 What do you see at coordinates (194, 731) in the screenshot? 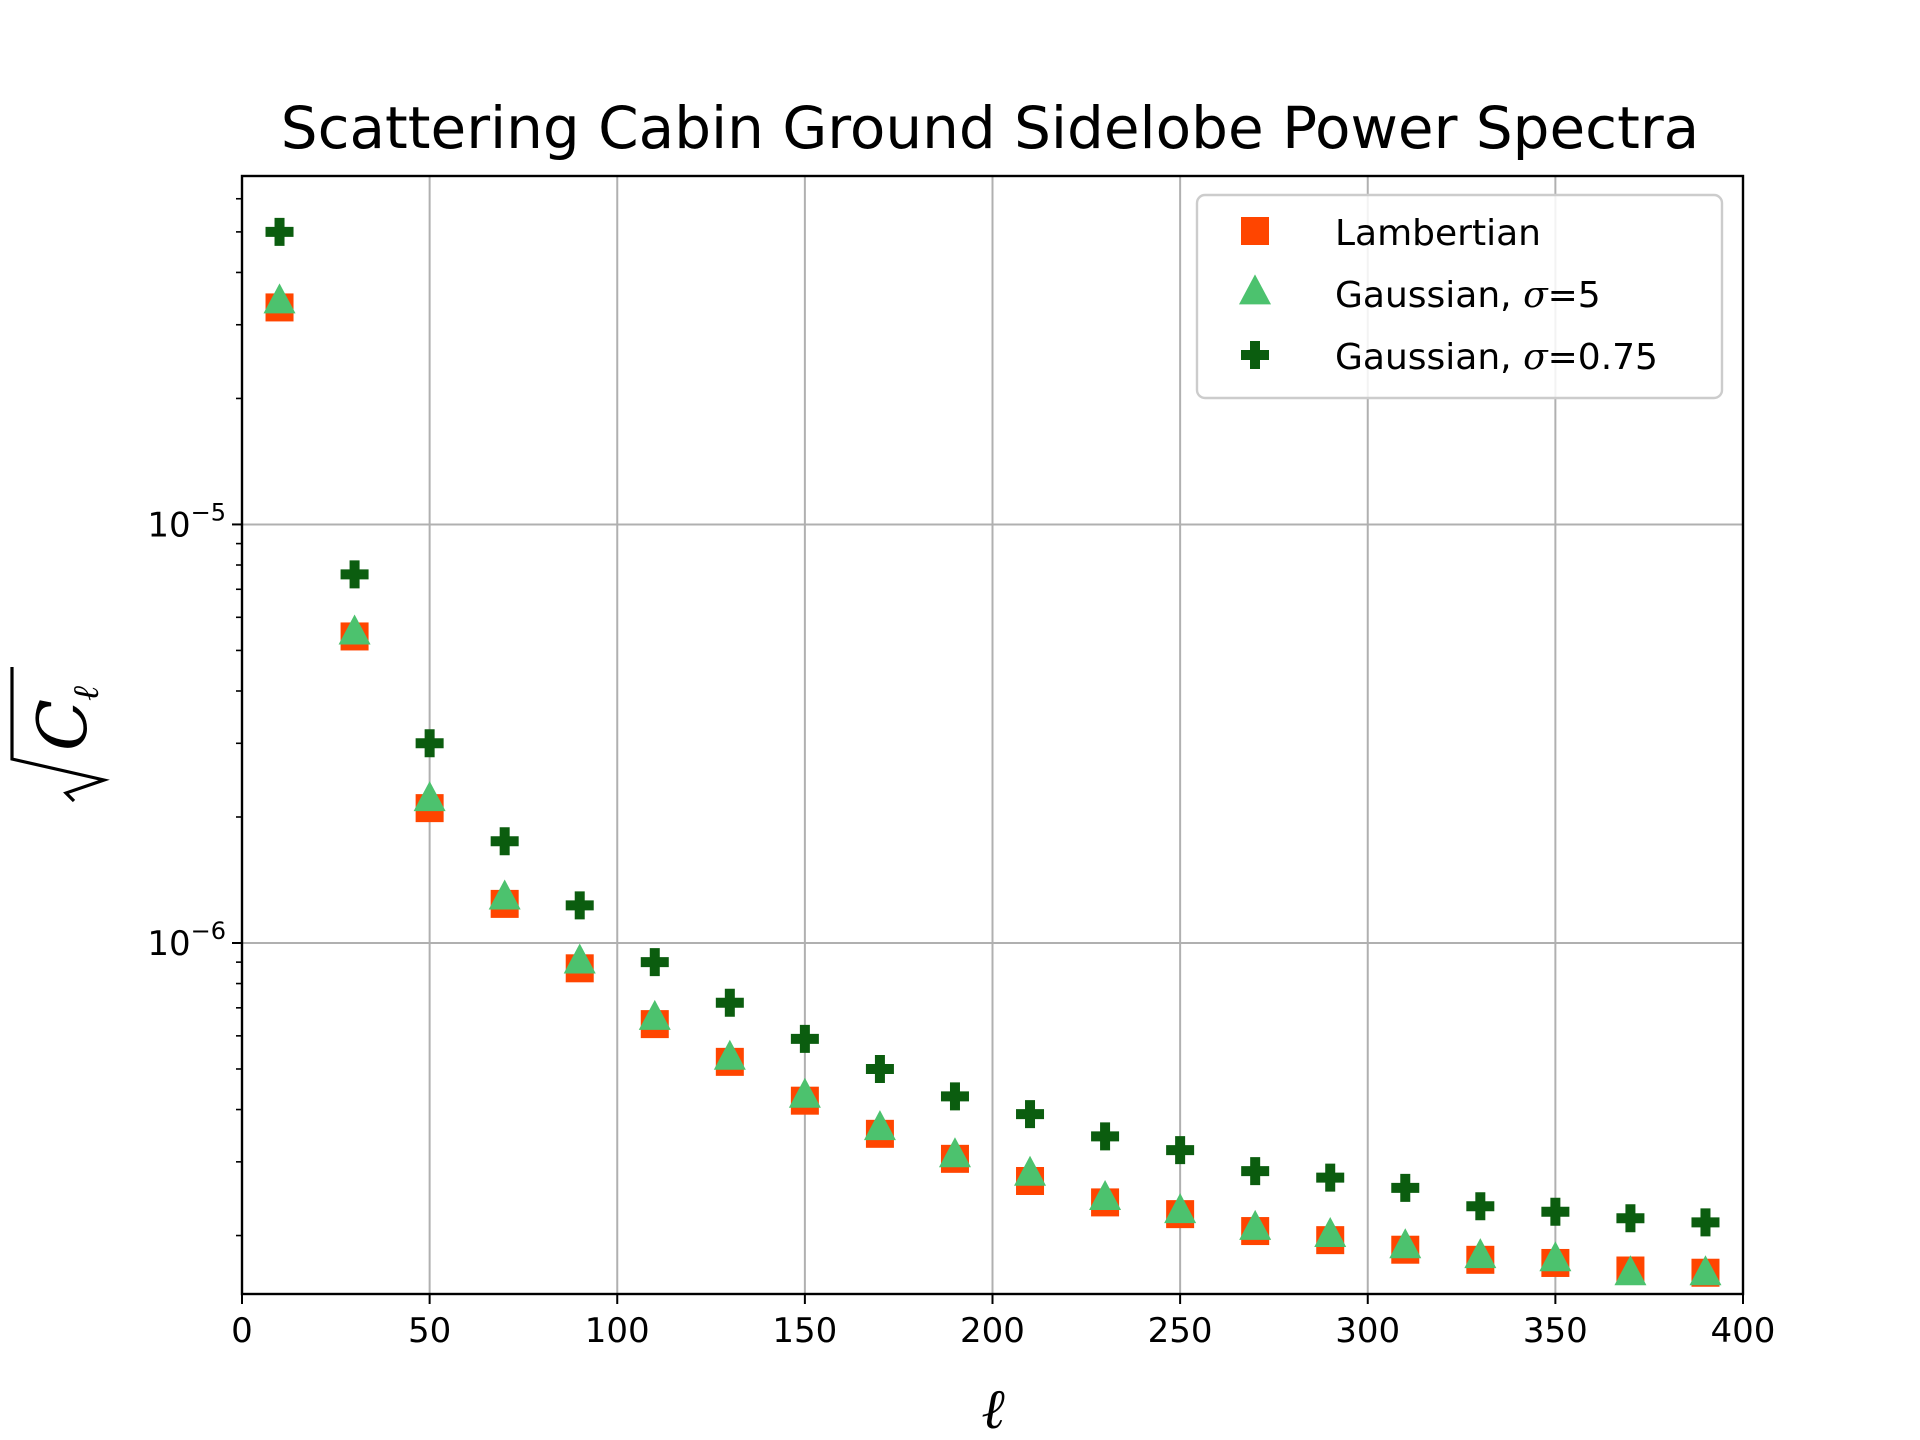
I see `y-axis-ticks: 10⁻⁵ 10⁻⁶` at bounding box center [194, 731].